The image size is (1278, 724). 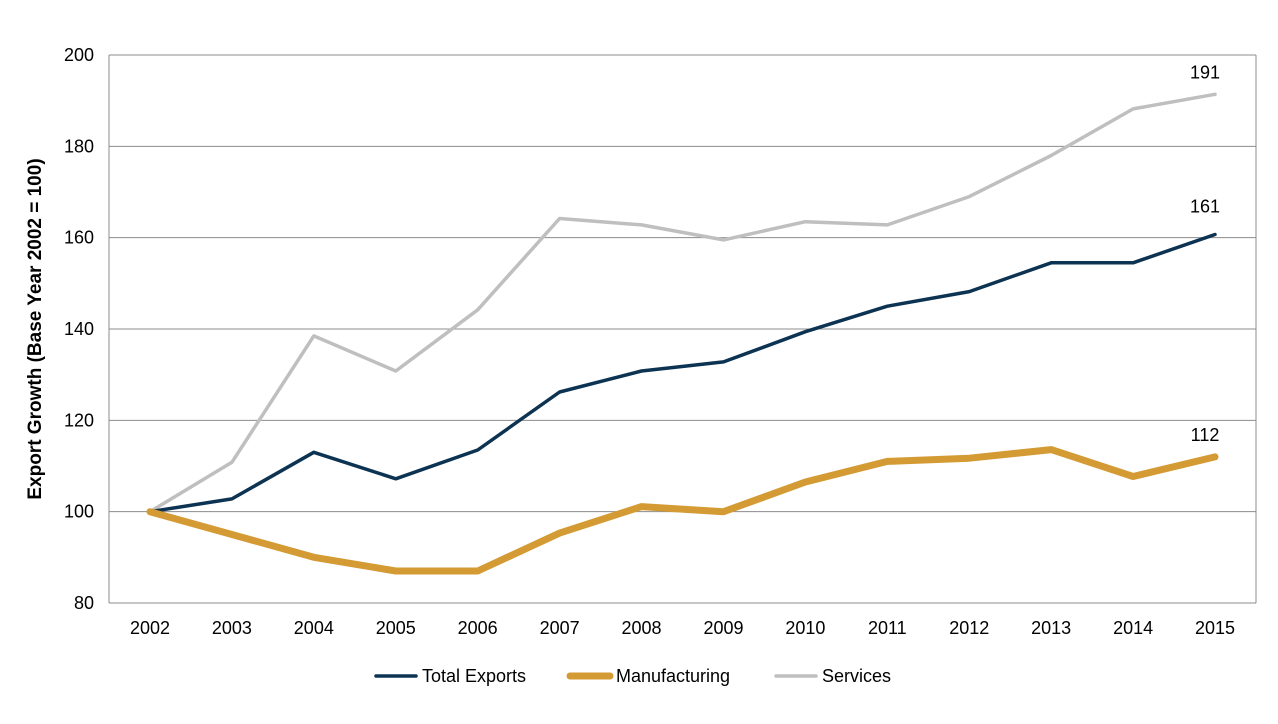 What do you see at coordinates (682, 510) in the screenshot?
I see `series-line-manufacturing` at bounding box center [682, 510].